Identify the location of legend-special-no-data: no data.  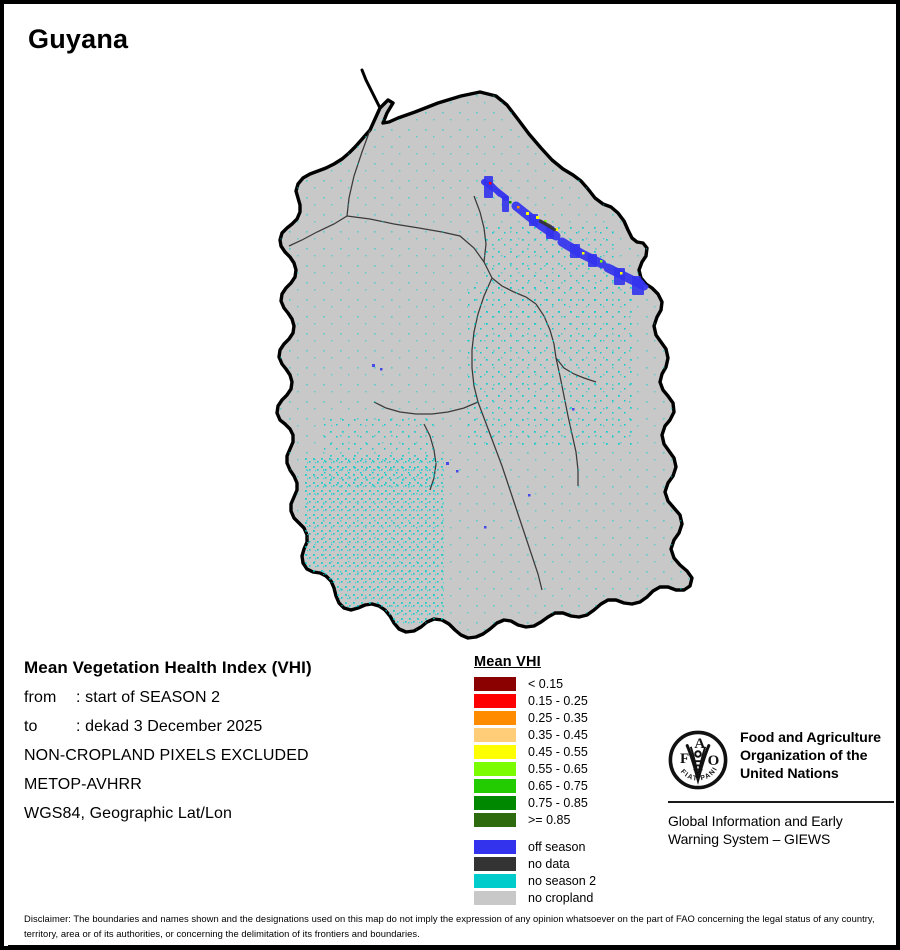
(569, 864).